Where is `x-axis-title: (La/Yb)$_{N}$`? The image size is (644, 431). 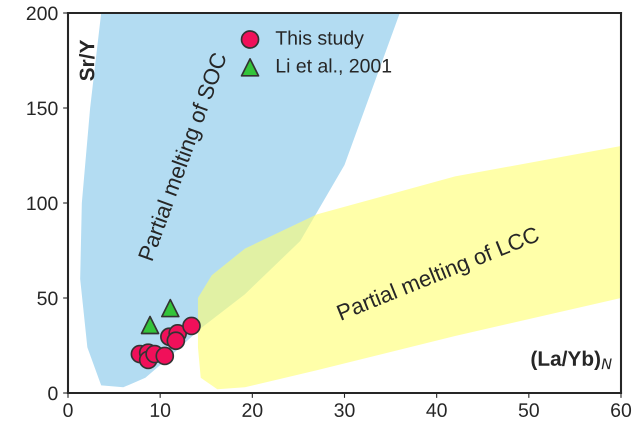
x-axis-title: (La/Yb)$_{N}$ is located at coordinates (571, 360).